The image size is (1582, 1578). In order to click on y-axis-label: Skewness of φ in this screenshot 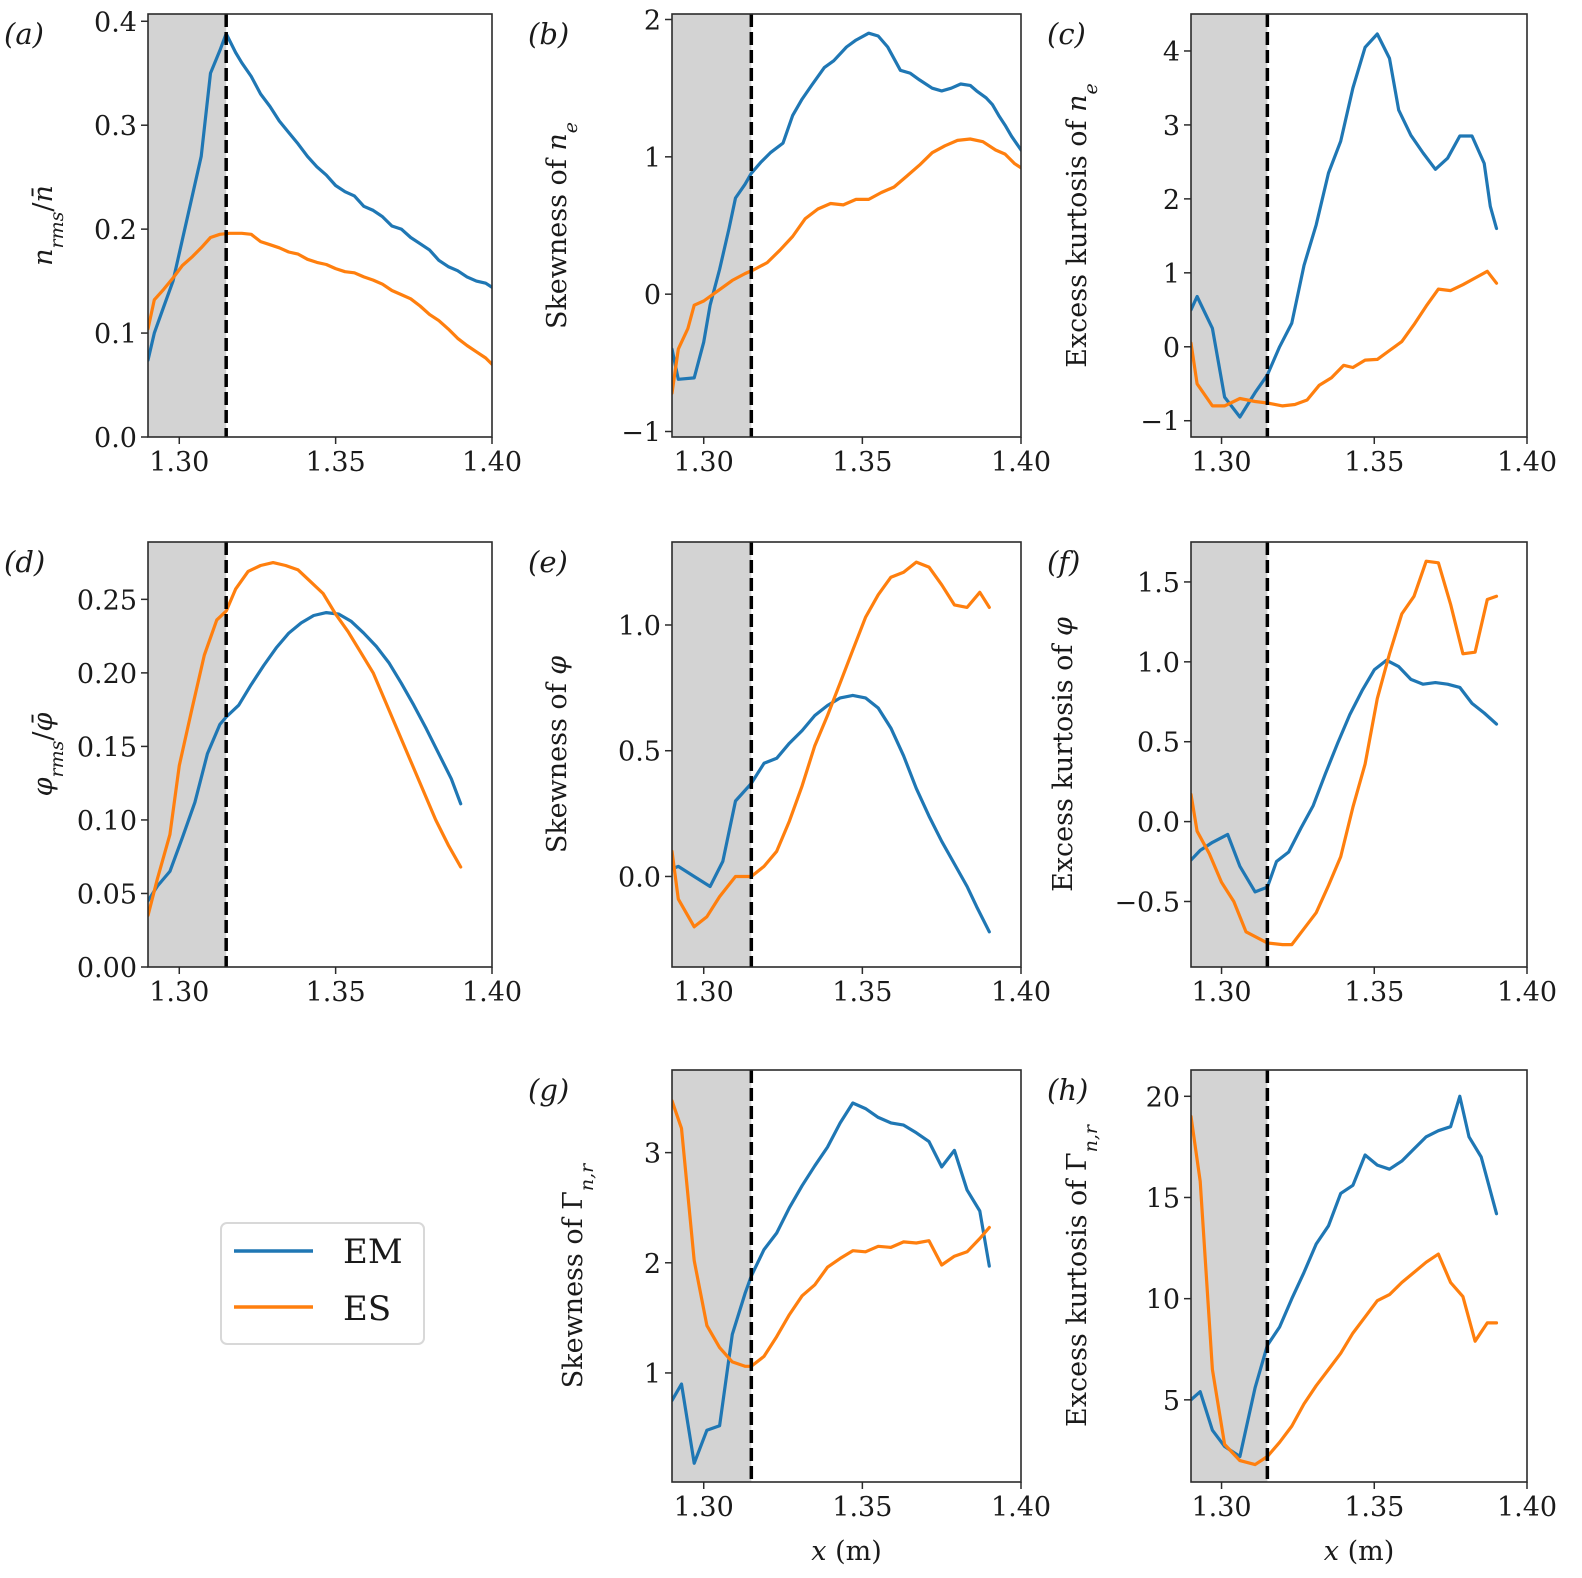, I will do `click(557, 754)`.